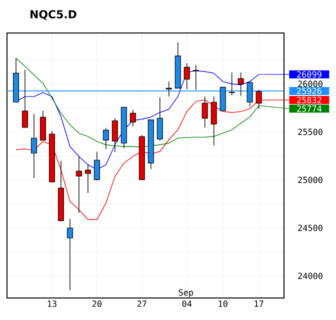 The width and height of the screenshot is (336, 320). What do you see at coordinates (309, 74) in the screenshot?
I see `data-label: 26099` at bounding box center [309, 74].